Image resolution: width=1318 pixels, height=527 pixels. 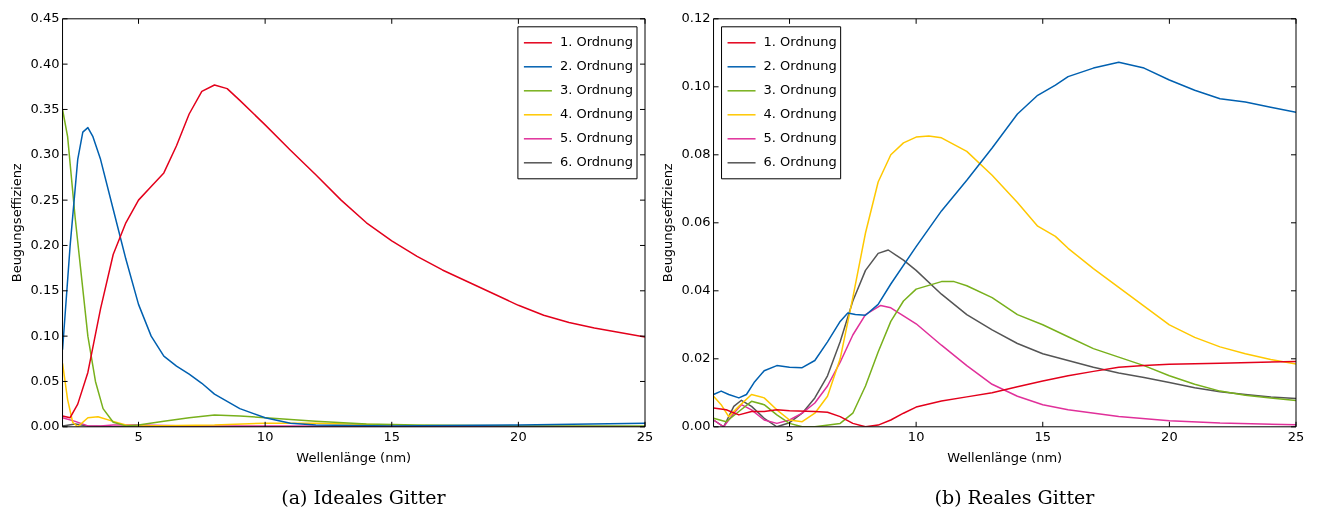 What do you see at coordinates (696, 18) in the screenshot?
I see `y-tick-label: 0.12` at bounding box center [696, 18].